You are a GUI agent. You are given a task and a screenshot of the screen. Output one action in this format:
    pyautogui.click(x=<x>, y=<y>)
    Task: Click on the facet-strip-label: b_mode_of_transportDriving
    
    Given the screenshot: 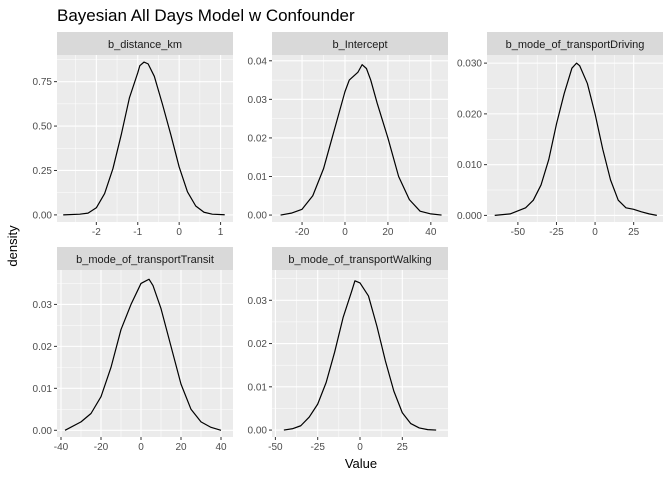 What is the action you would take?
    pyautogui.click(x=575, y=45)
    